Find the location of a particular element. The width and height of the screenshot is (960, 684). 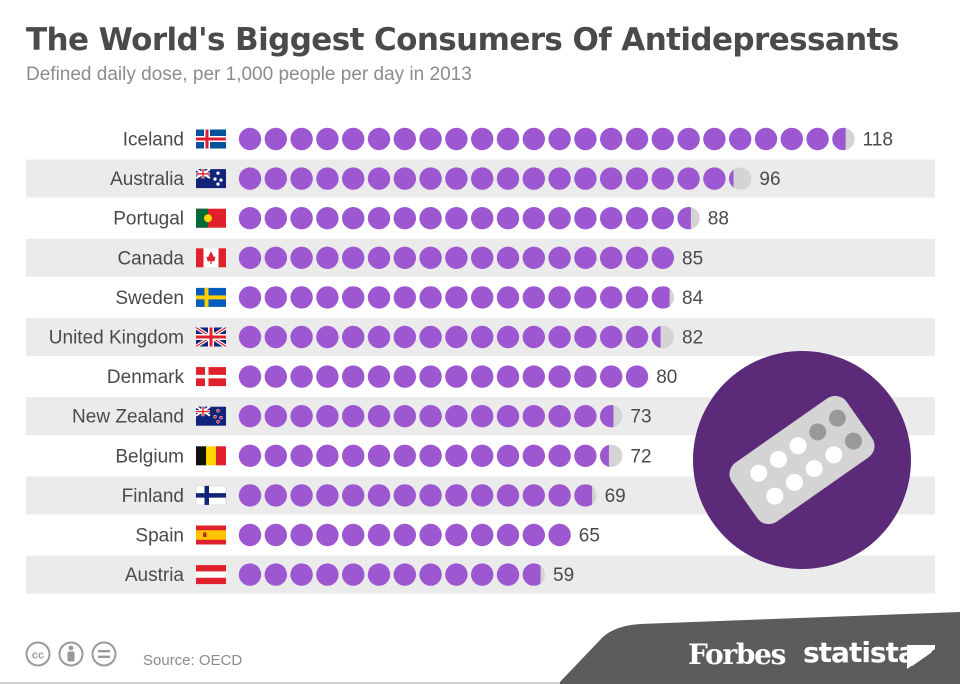

country-label: Denmark is located at coordinates (146, 377).